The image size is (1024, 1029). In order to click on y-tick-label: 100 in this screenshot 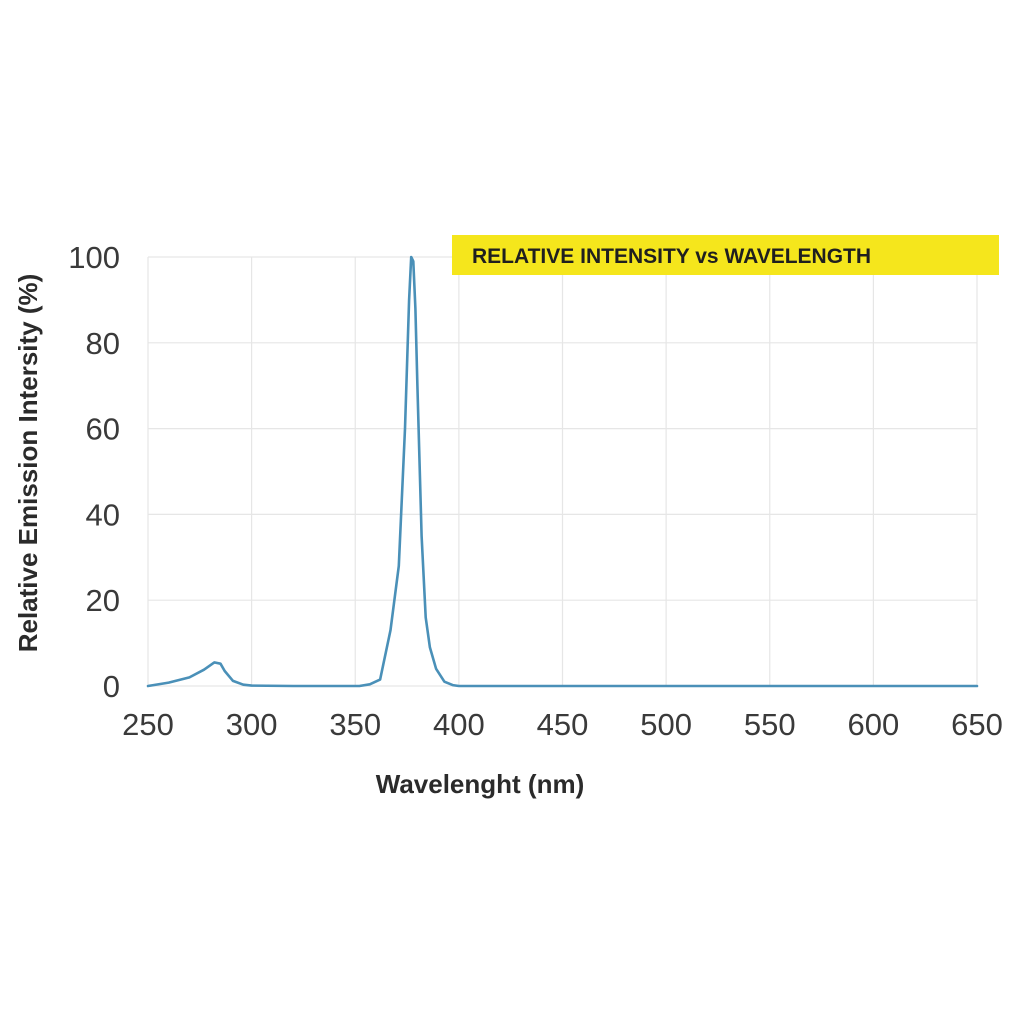, I will do `click(94, 257)`.